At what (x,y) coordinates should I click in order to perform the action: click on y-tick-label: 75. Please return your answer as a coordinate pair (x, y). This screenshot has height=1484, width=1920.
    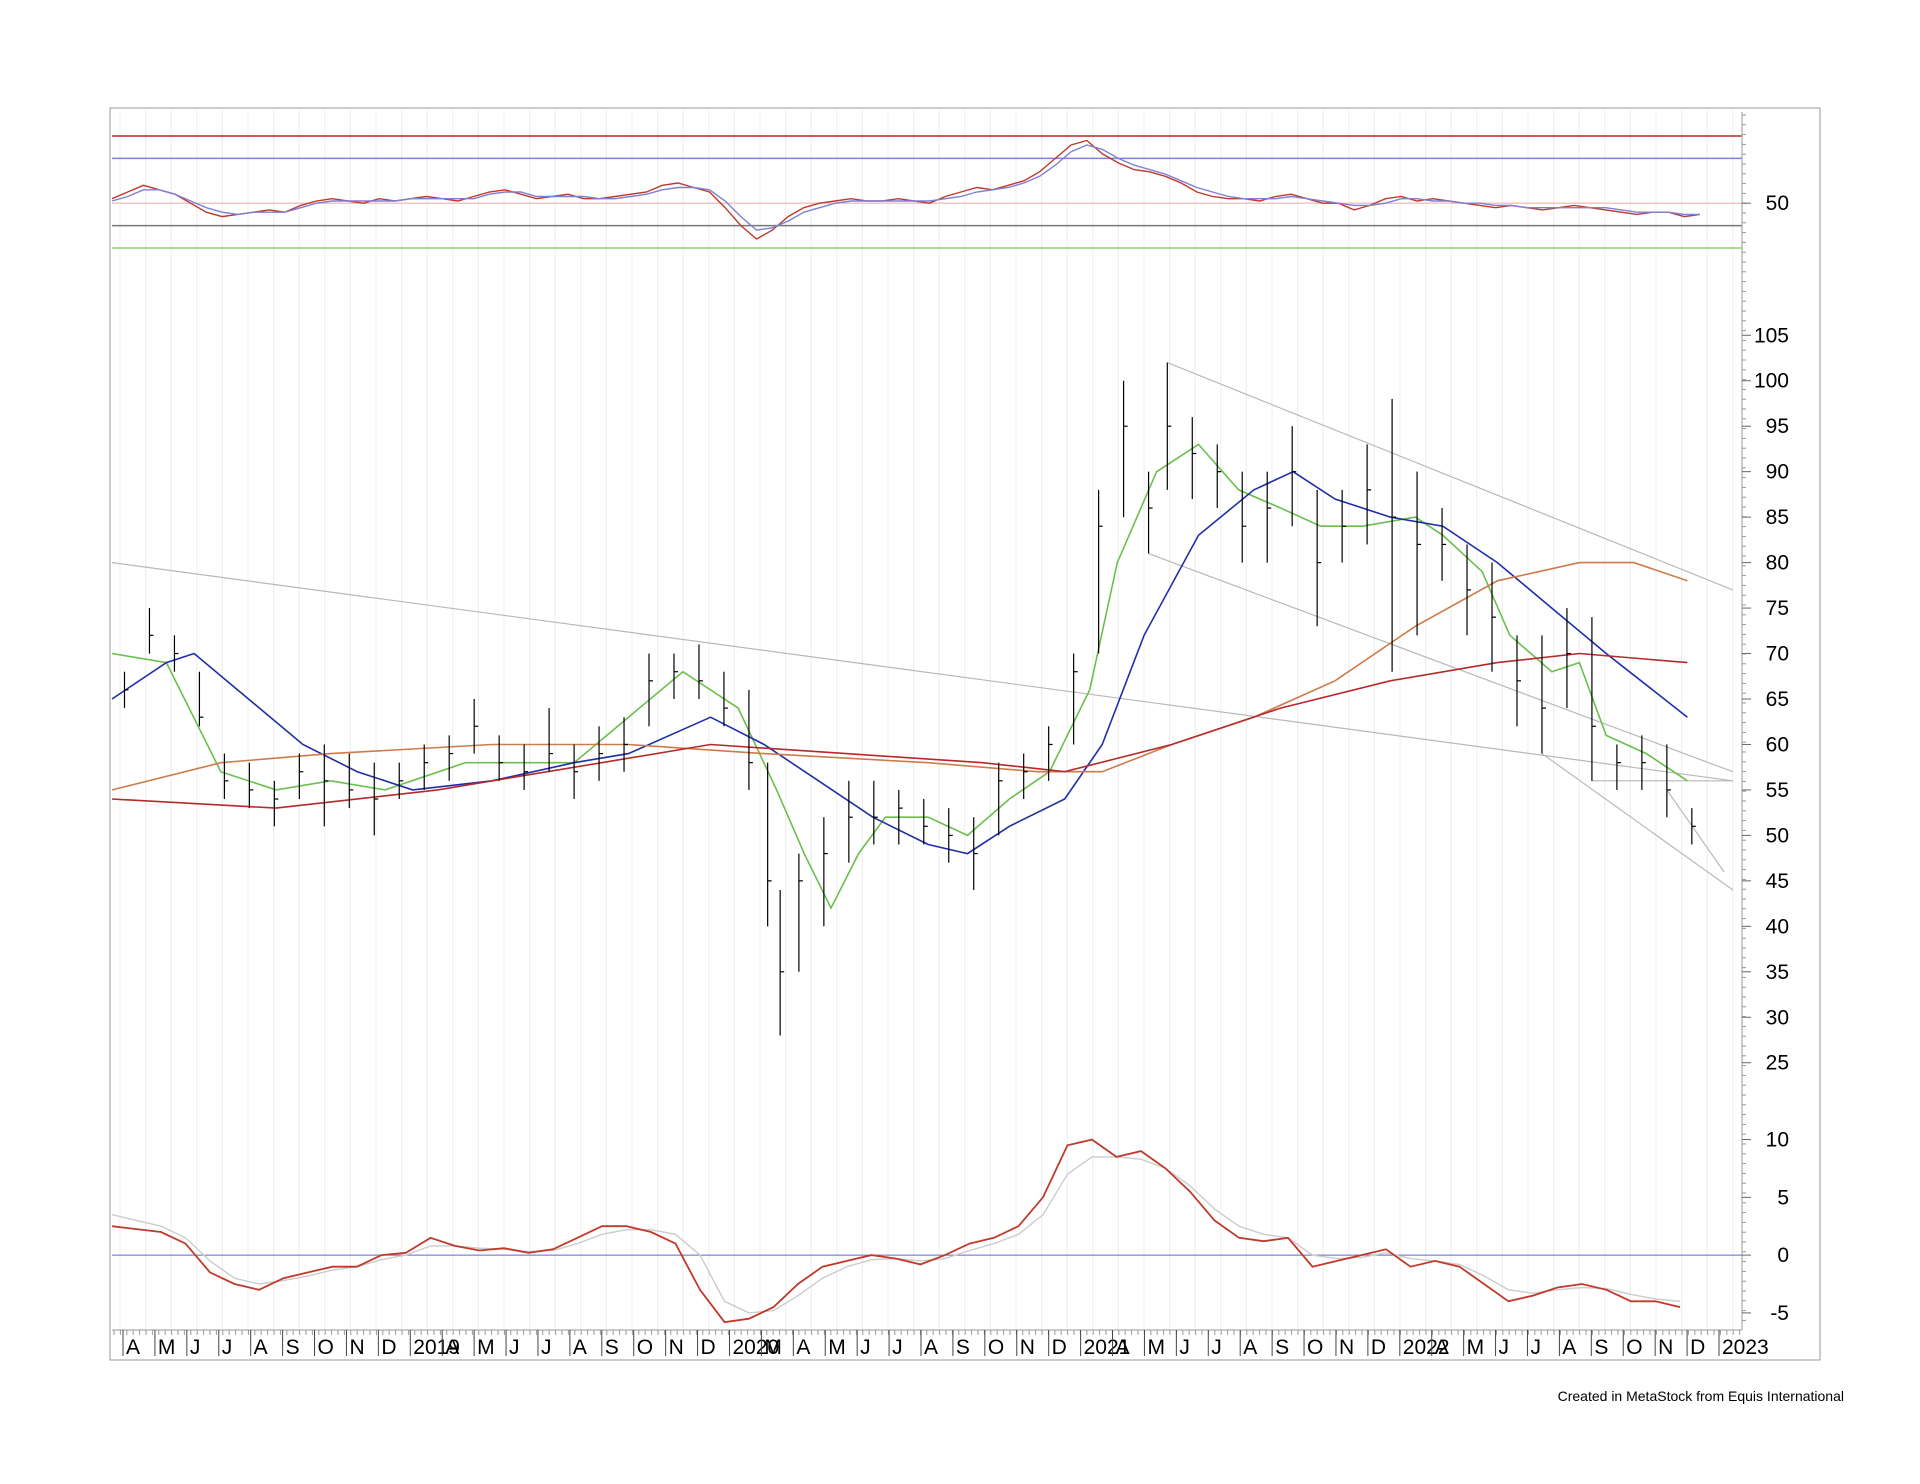
    Looking at the image, I should click on (1777, 608).